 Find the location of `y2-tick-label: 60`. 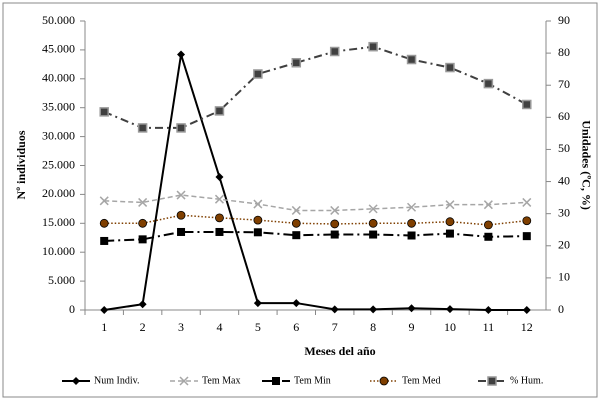

y2-tick-label: 60 is located at coordinates (564, 116).